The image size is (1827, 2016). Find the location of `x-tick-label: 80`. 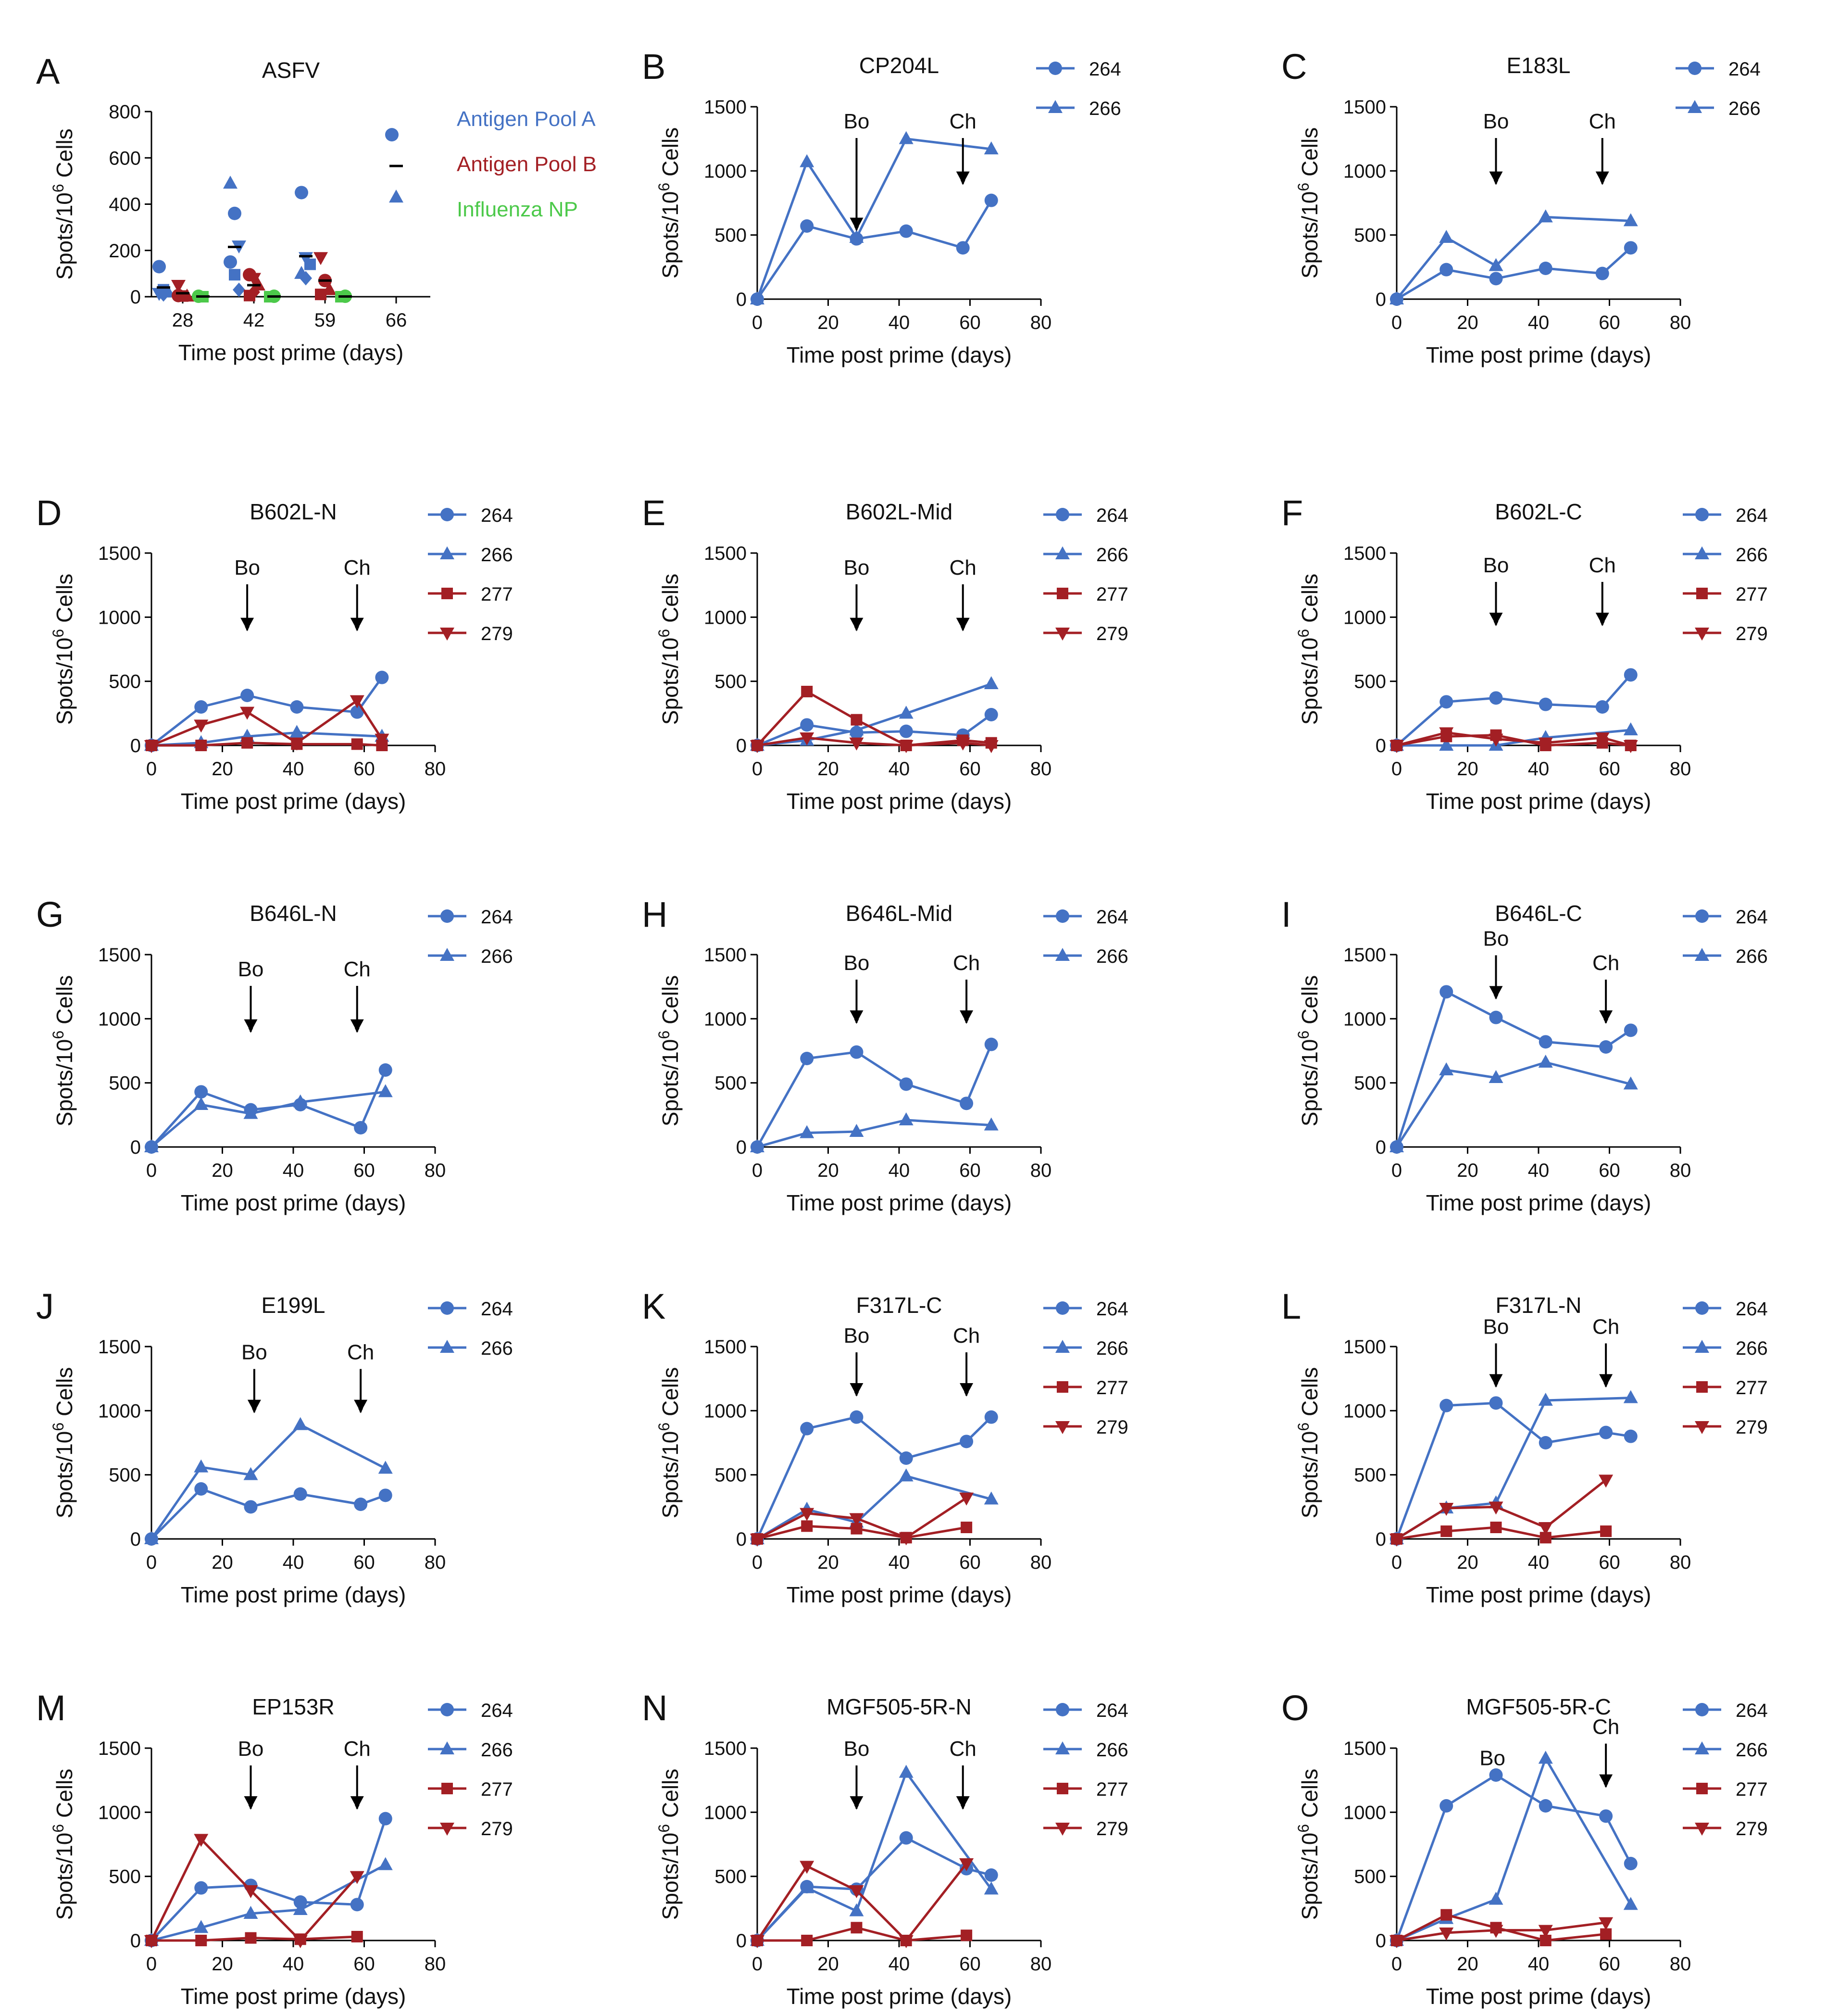

x-tick-label: 80 is located at coordinates (1680, 323).